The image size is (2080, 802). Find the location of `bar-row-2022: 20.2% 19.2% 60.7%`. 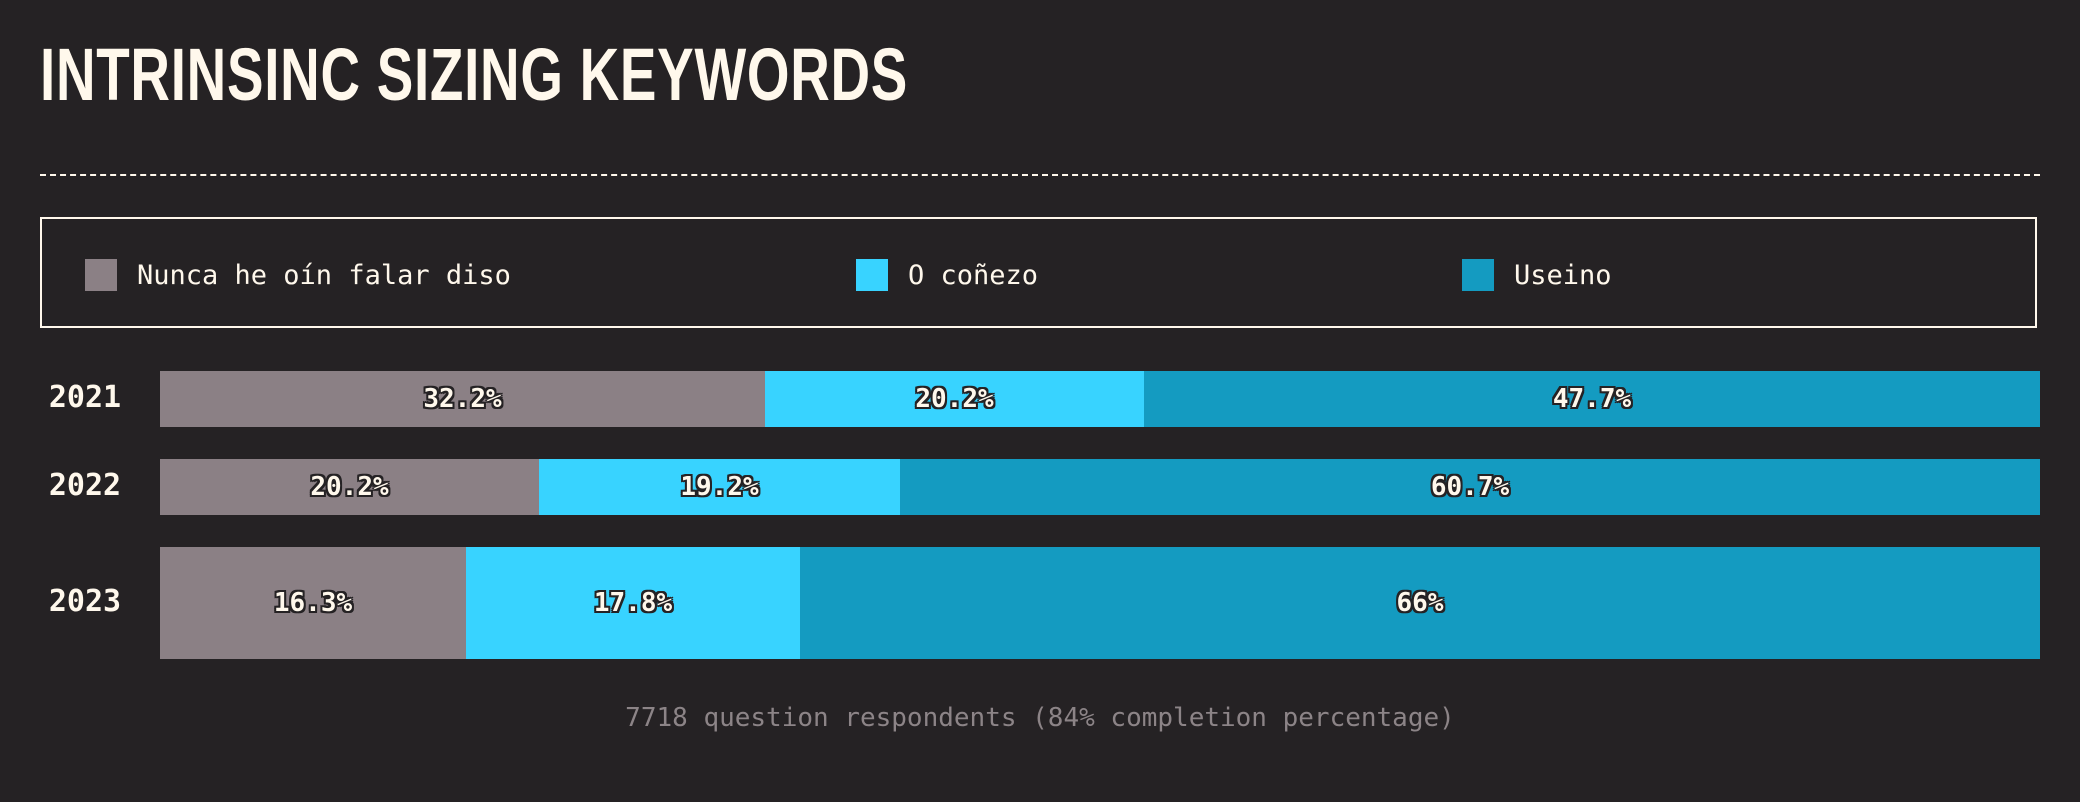

bar-row-2022: 20.2% 19.2% 60.7% is located at coordinates (1100, 487).